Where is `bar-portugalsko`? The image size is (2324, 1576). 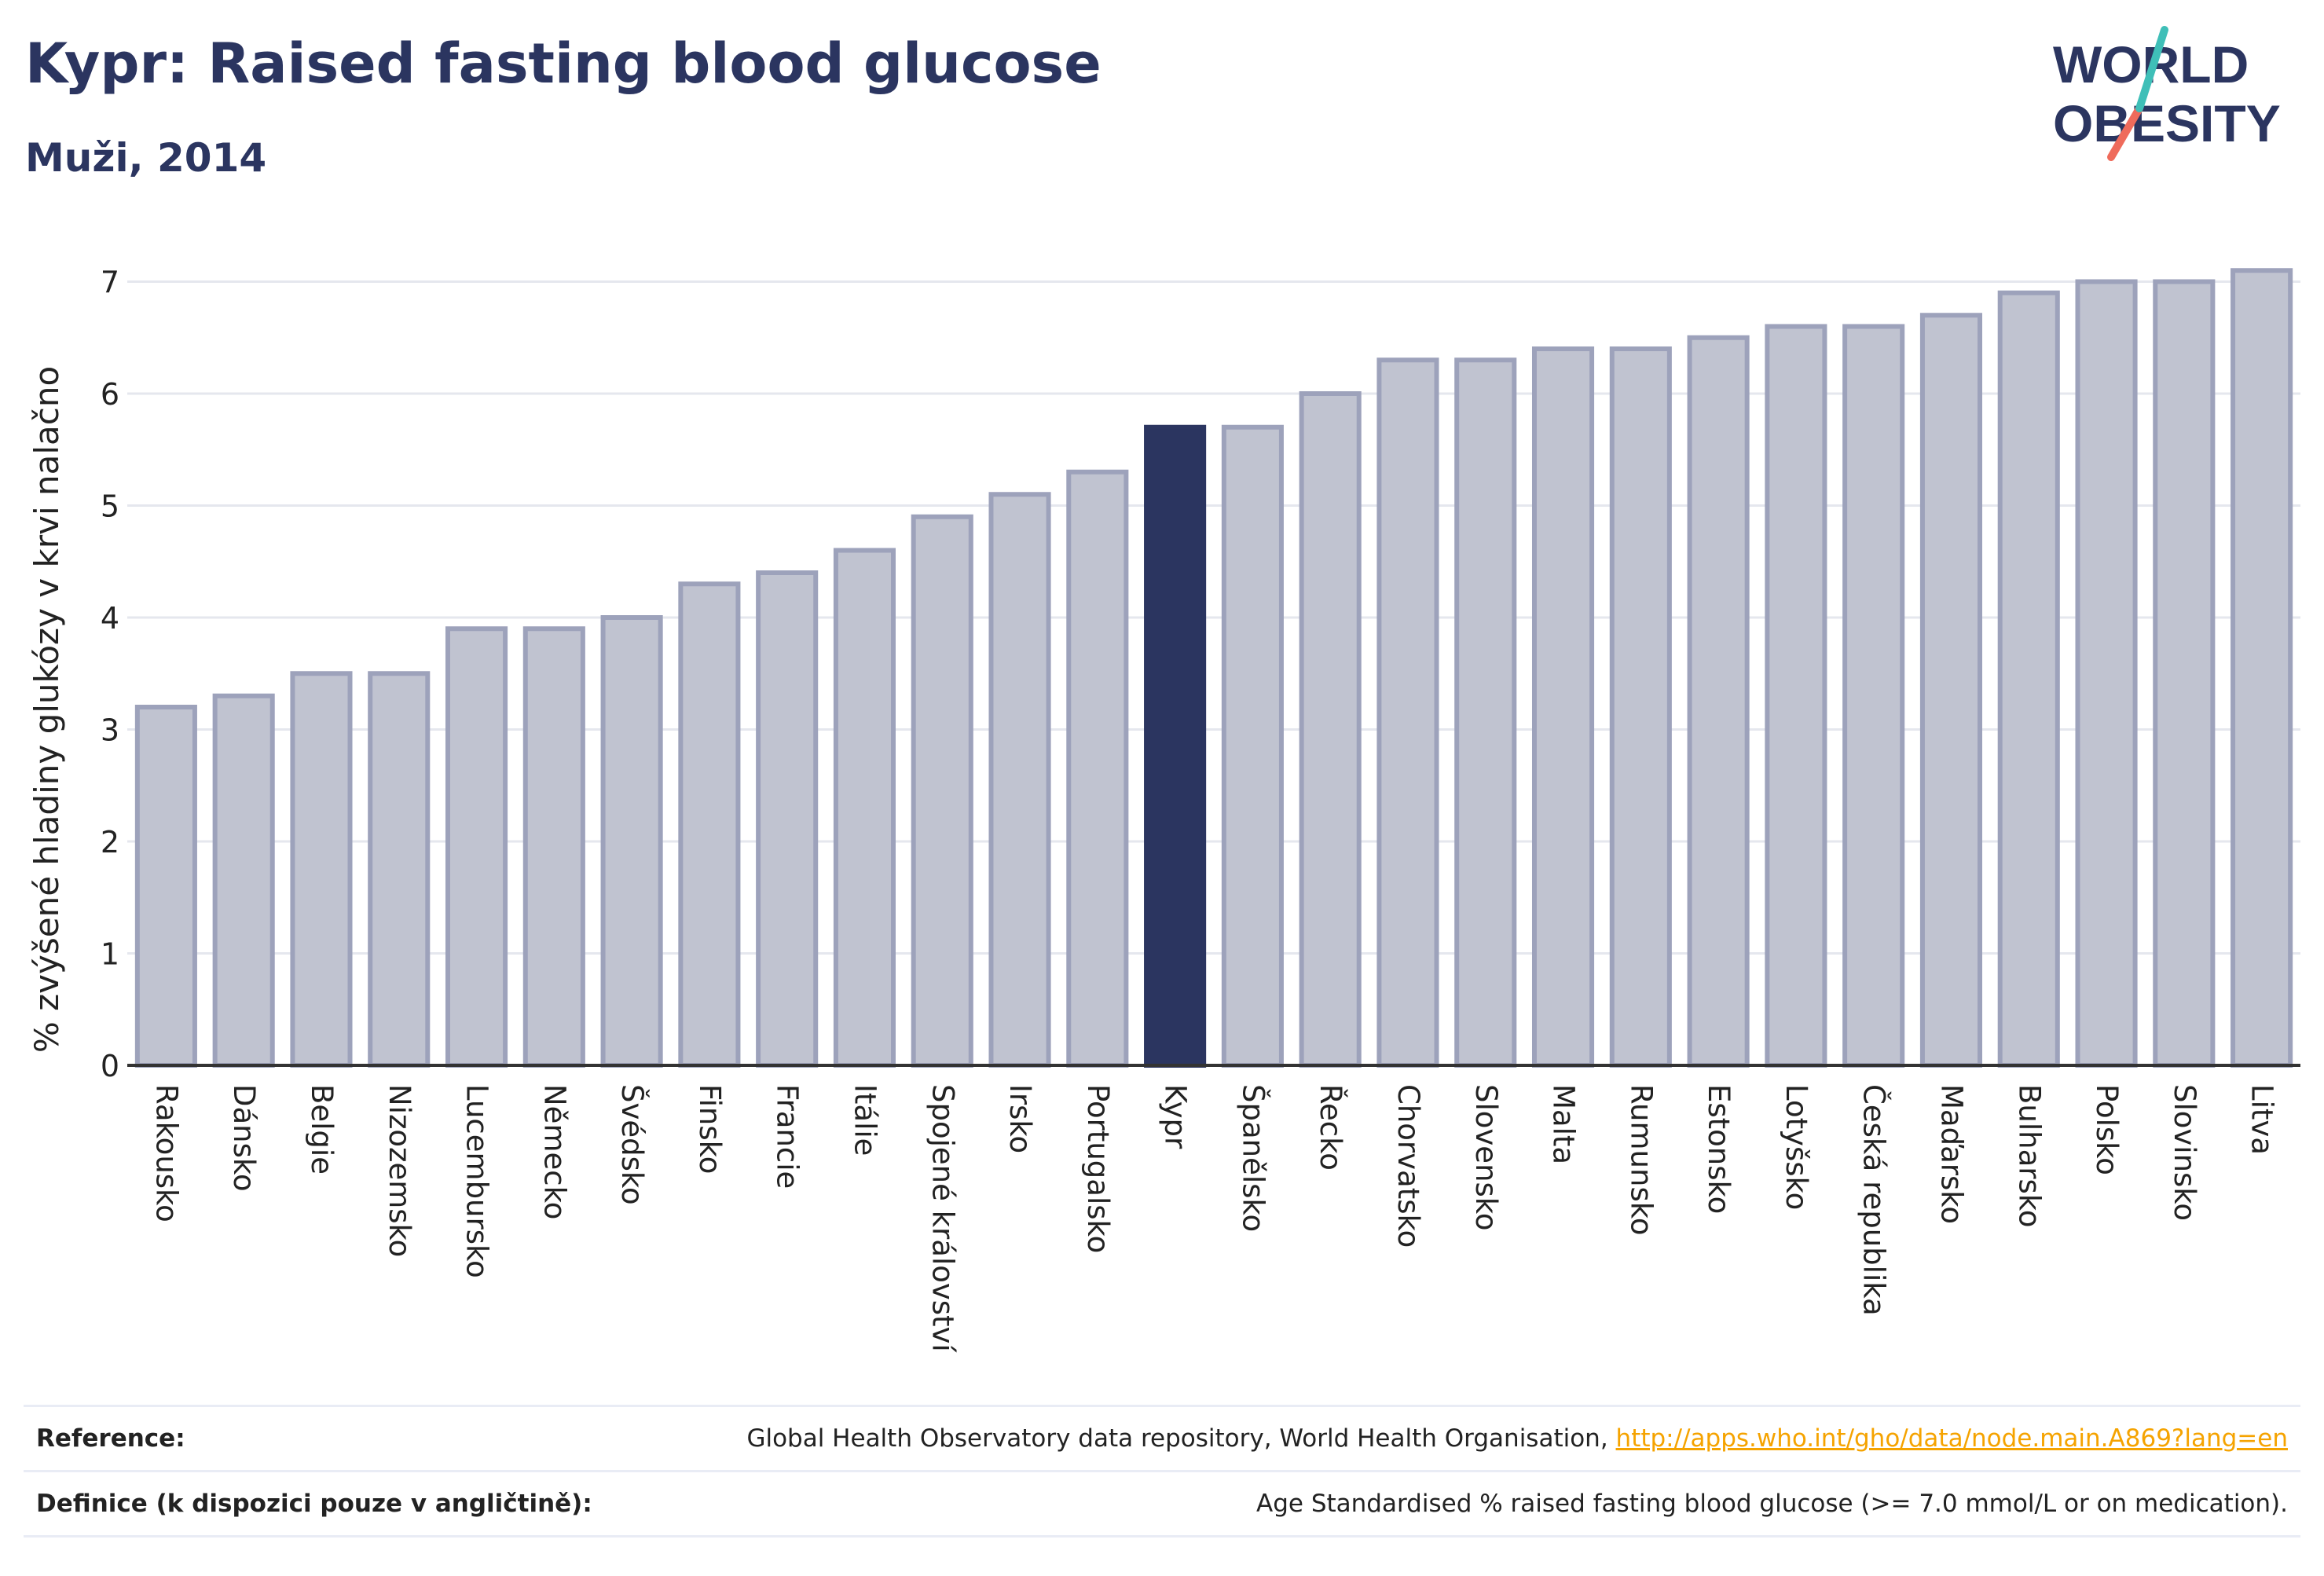
bar-portugalsko is located at coordinates (1097, 768).